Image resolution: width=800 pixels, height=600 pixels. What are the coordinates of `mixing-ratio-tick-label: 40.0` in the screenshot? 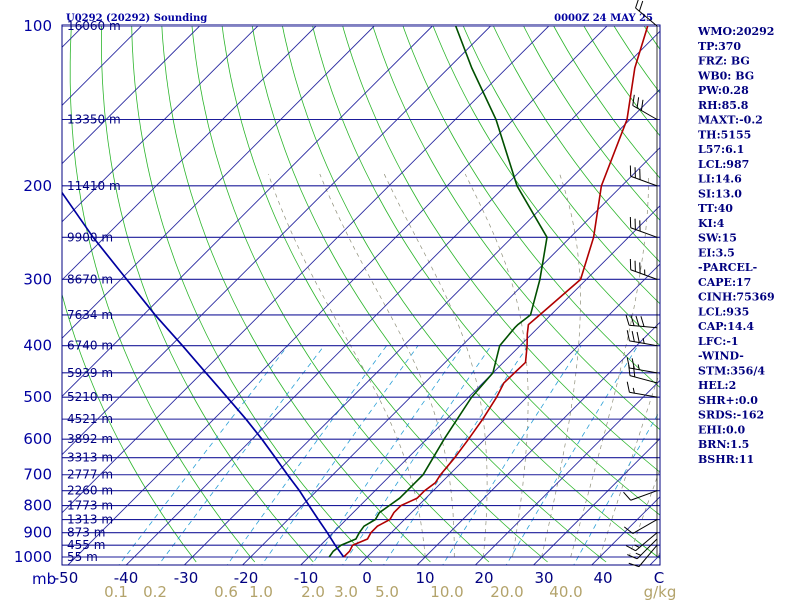 It's located at (565, 591).